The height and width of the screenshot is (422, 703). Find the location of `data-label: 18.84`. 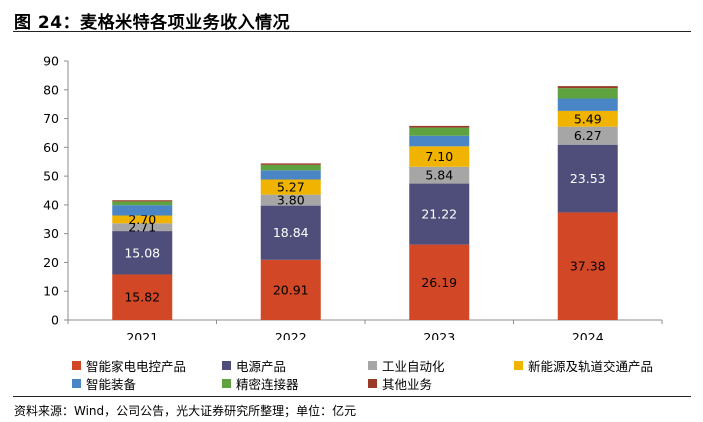

data-label: 18.84 is located at coordinates (291, 232).